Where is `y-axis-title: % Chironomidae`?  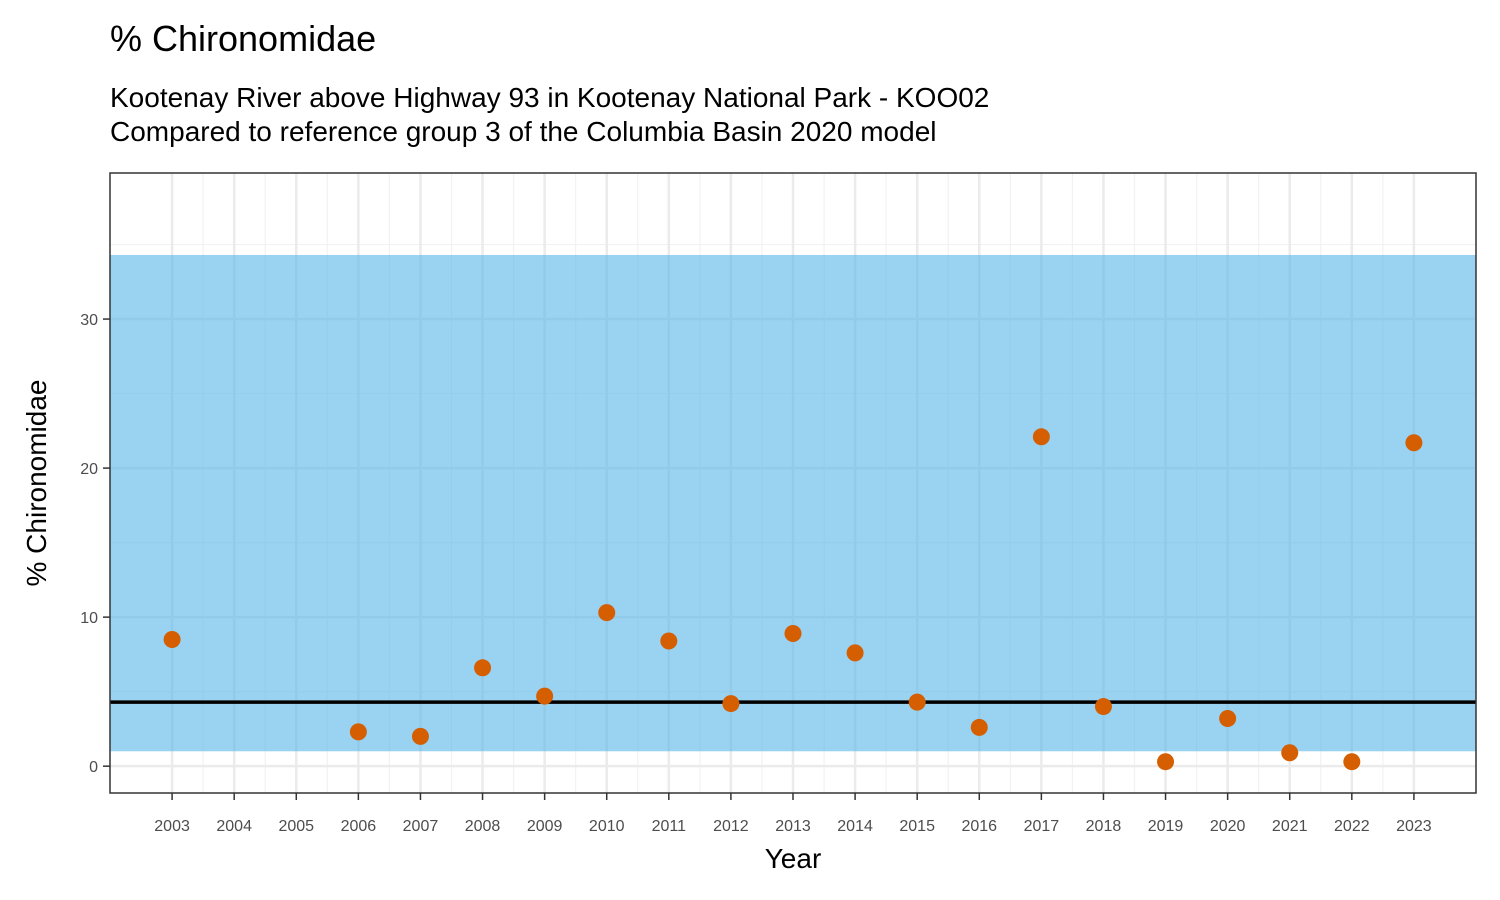 y-axis-title: % Chironomidae is located at coordinates (36, 483).